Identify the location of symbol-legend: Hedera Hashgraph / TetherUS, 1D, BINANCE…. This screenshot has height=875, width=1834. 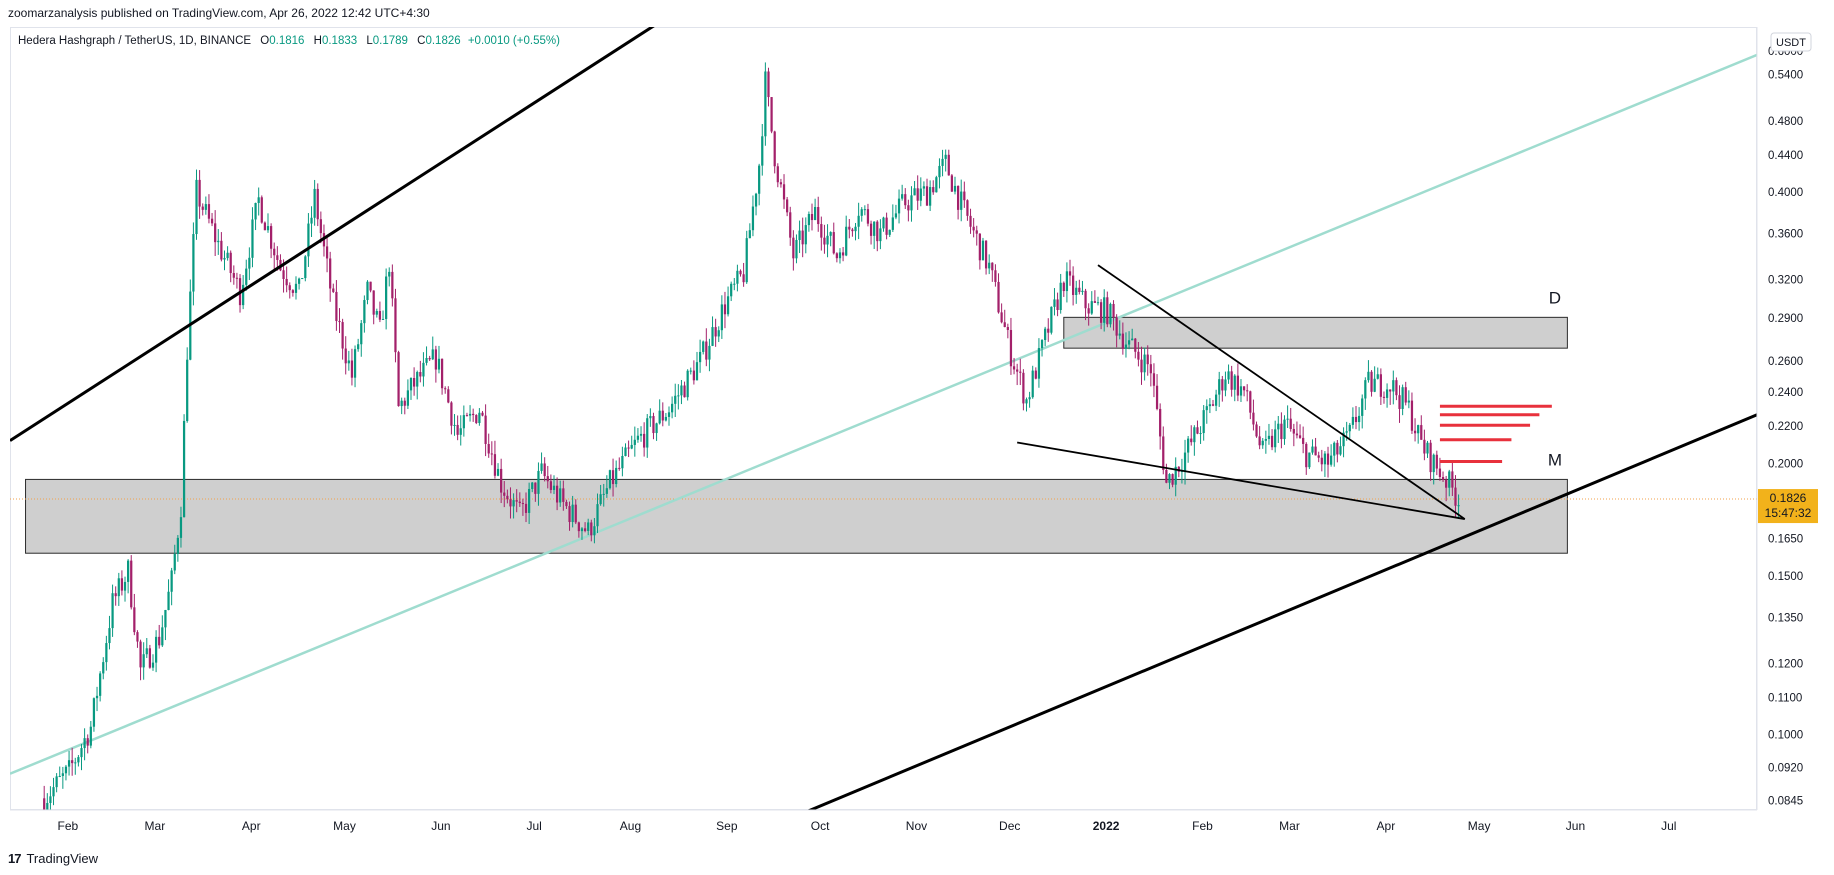
(289, 41).